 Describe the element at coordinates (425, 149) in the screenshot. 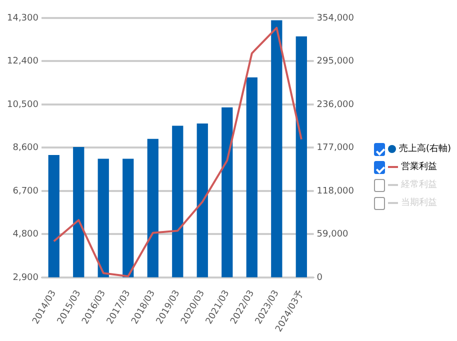

I see `legend-label: 売上高(右軸)` at that location.